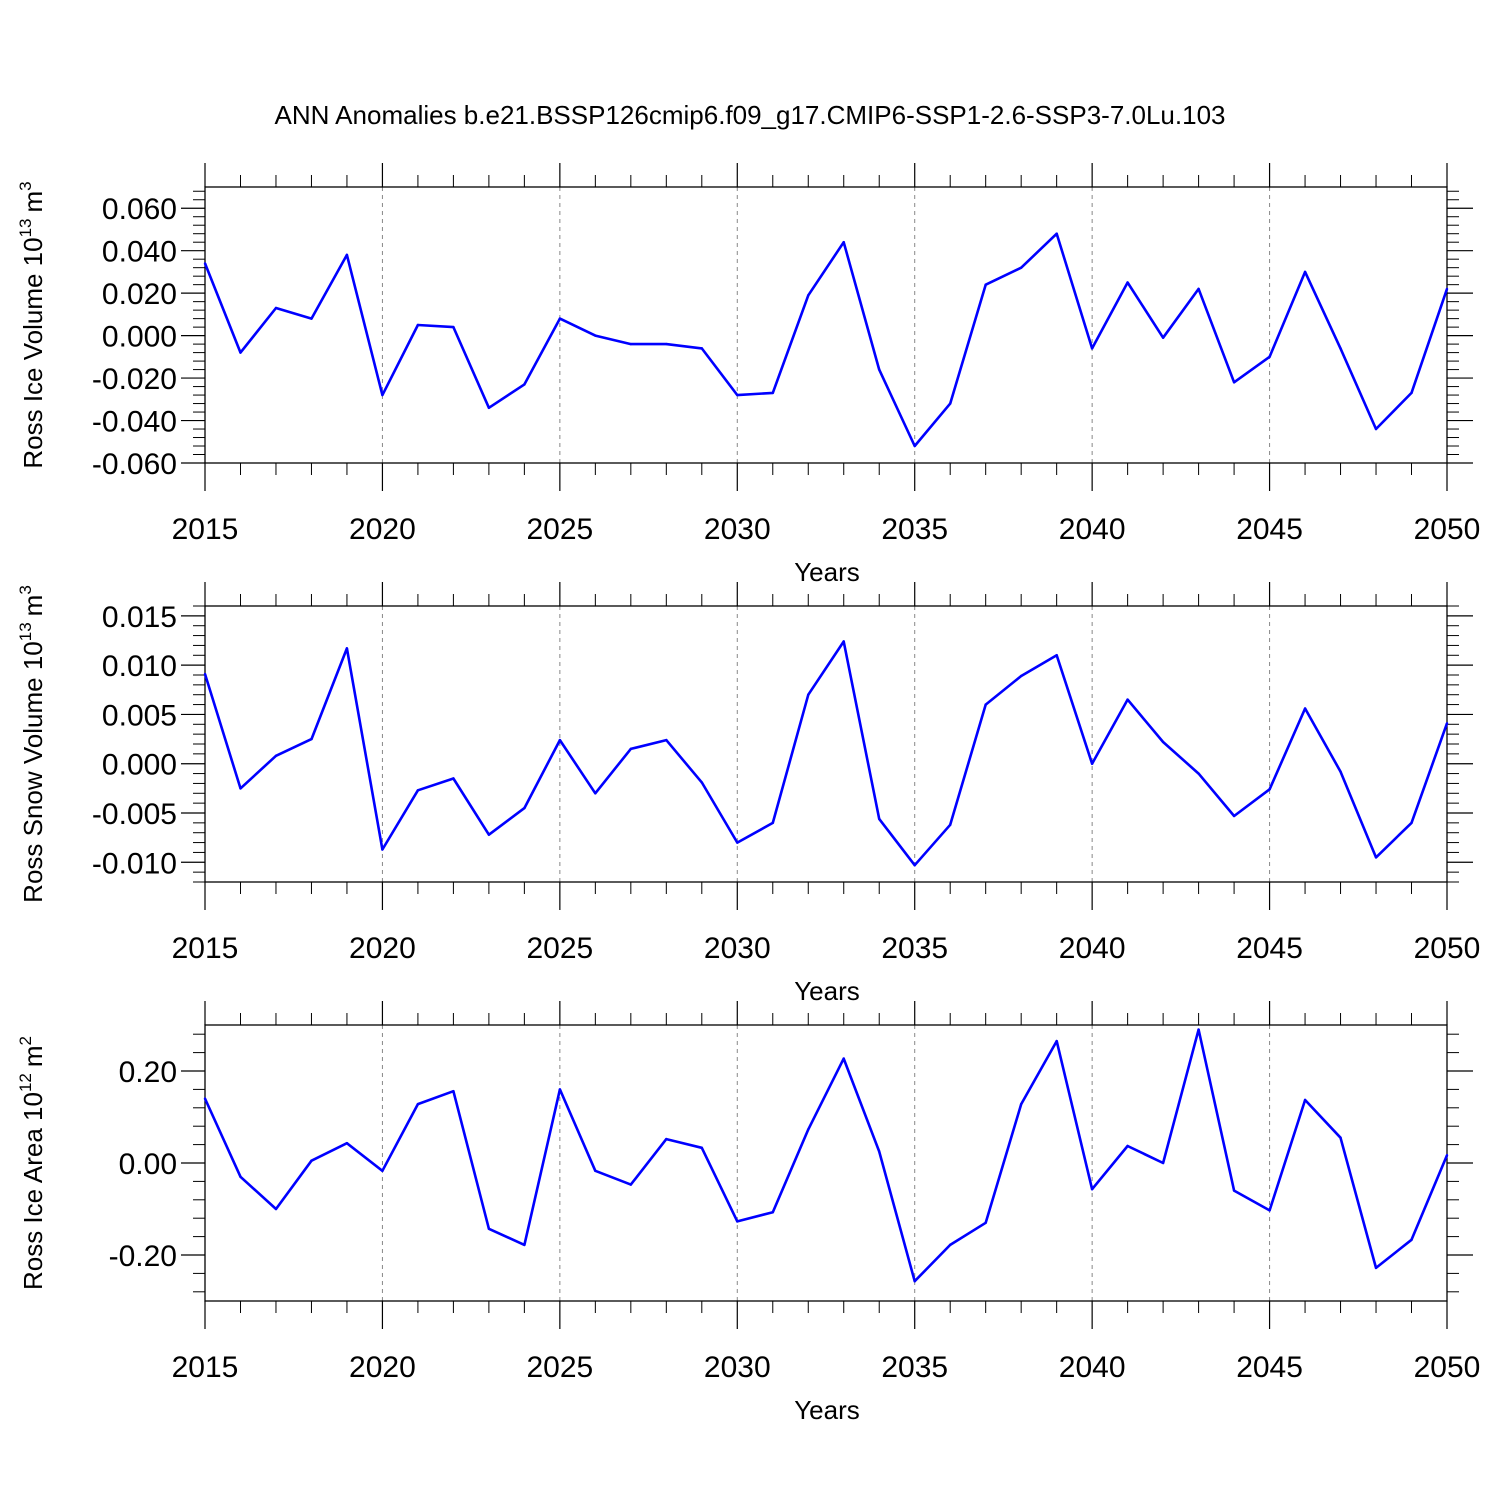 Image resolution: width=1500 pixels, height=1500 pixels. I want to click on y-tick-label: -0.040, so click(134, 422).